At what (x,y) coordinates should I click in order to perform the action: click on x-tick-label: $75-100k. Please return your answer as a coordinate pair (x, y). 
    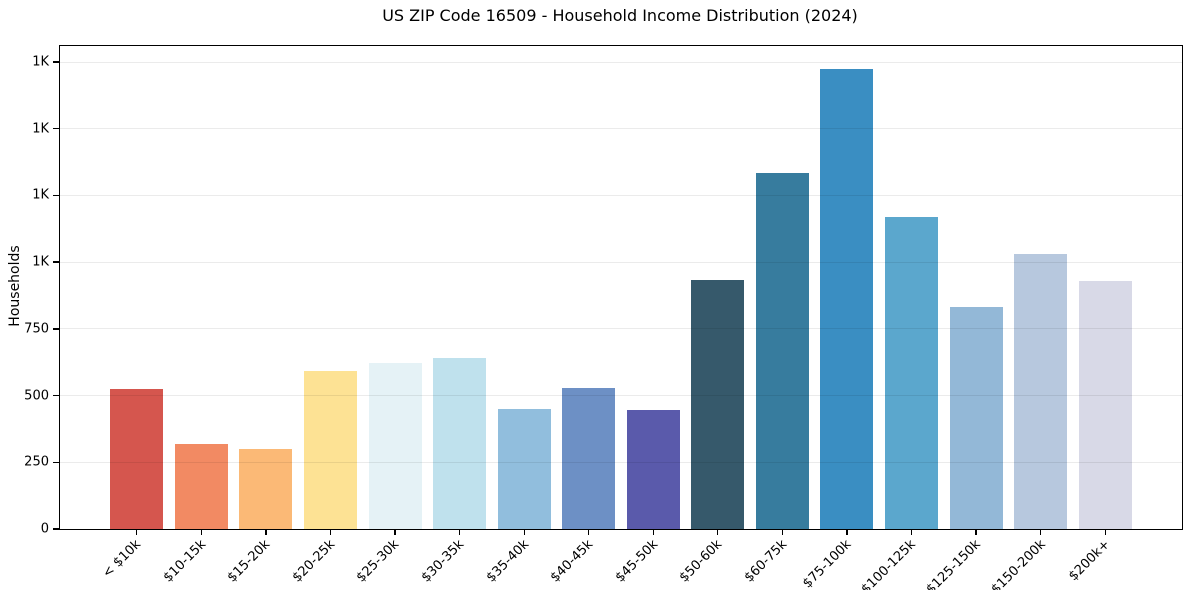
    Looking at the image, I should click on (827, 563).